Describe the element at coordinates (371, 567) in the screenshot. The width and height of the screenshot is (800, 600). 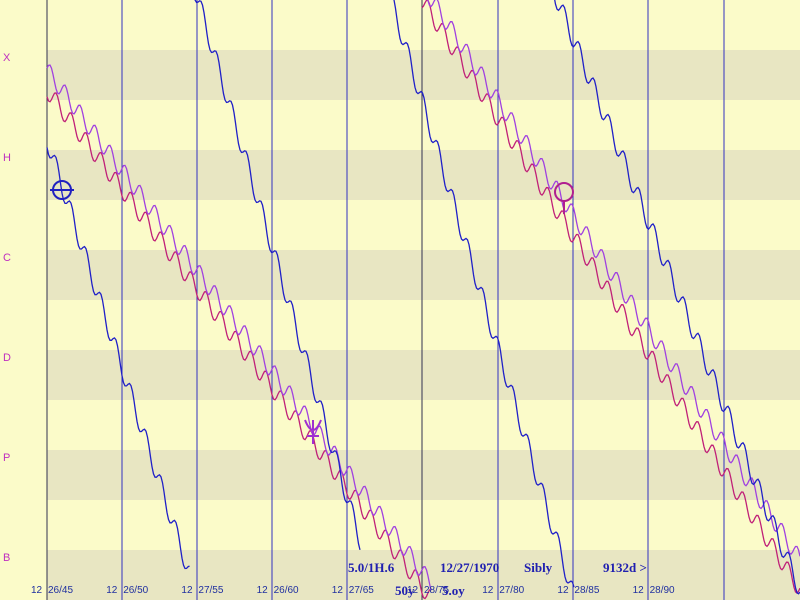
I see `status-text: 5.0/1H.6` at that location.